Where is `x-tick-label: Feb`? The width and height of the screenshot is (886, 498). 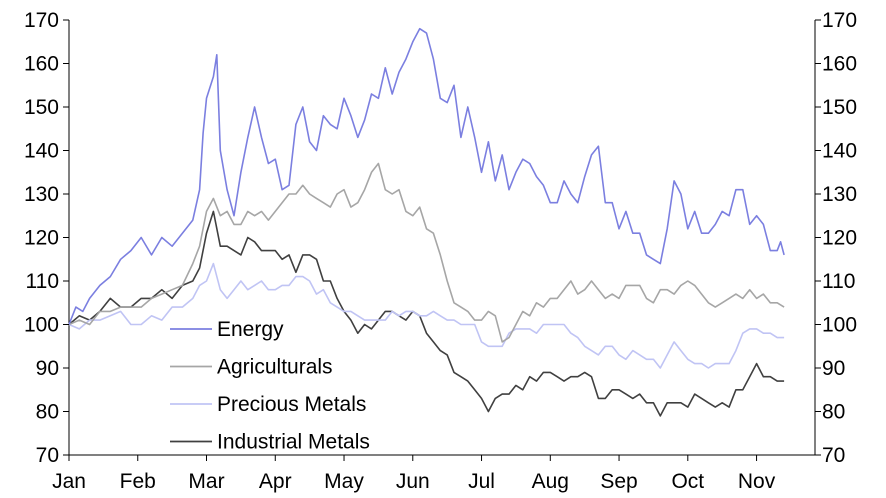
x-tick-label: Feb is located at coordinates (138, 481).